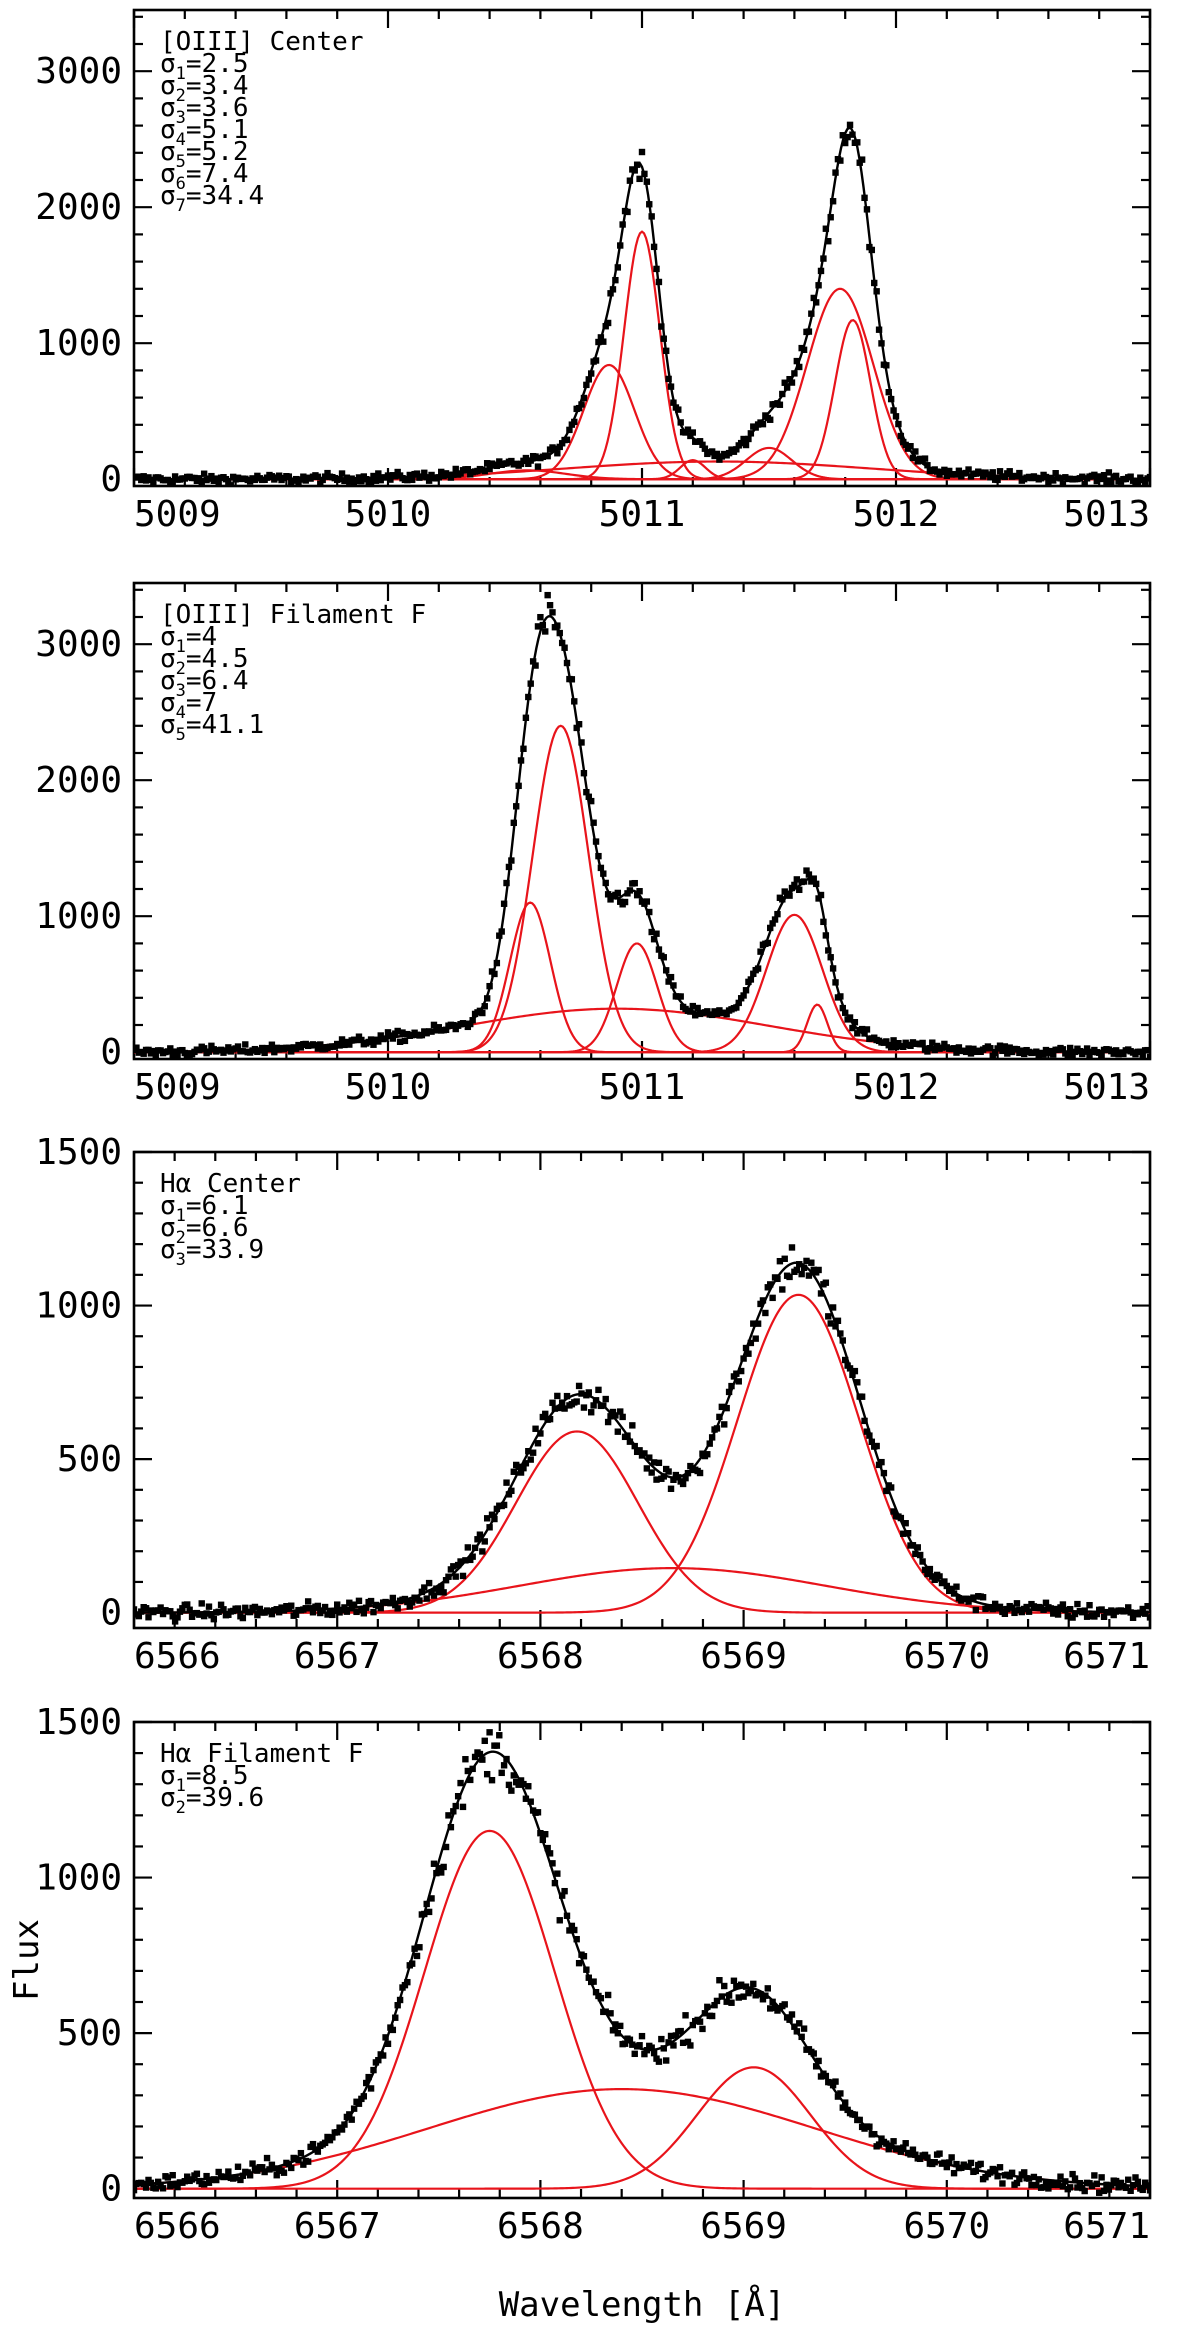 Image resolution: width=1200 pixels, height=2336 pixels. Describe the element at coordinates (946, 1656) in the screenshot. I see `x-tick-label: 6570` at that location.